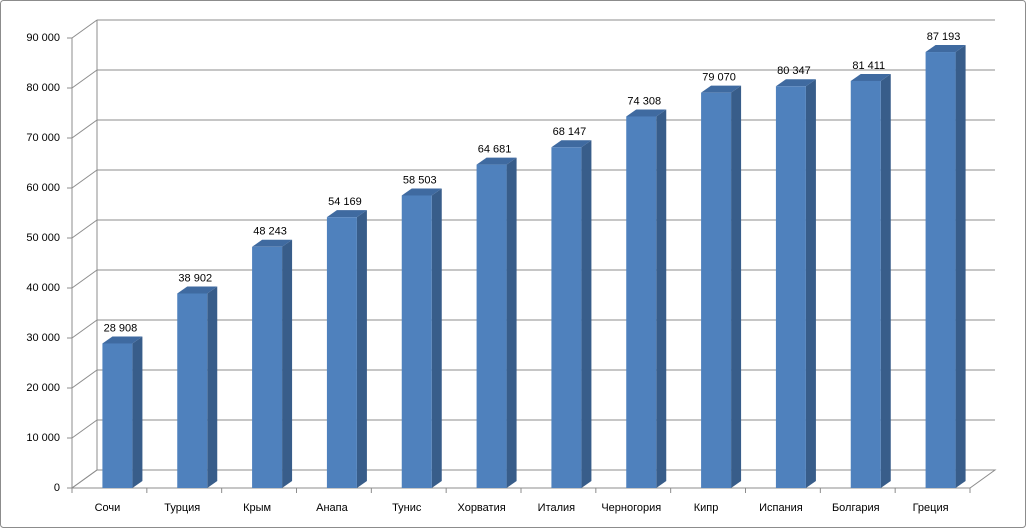 Image resolution: width=1026 pixels, height=528 pixels. I want to click on y-tick-label: 20 000, so click(43, 388).